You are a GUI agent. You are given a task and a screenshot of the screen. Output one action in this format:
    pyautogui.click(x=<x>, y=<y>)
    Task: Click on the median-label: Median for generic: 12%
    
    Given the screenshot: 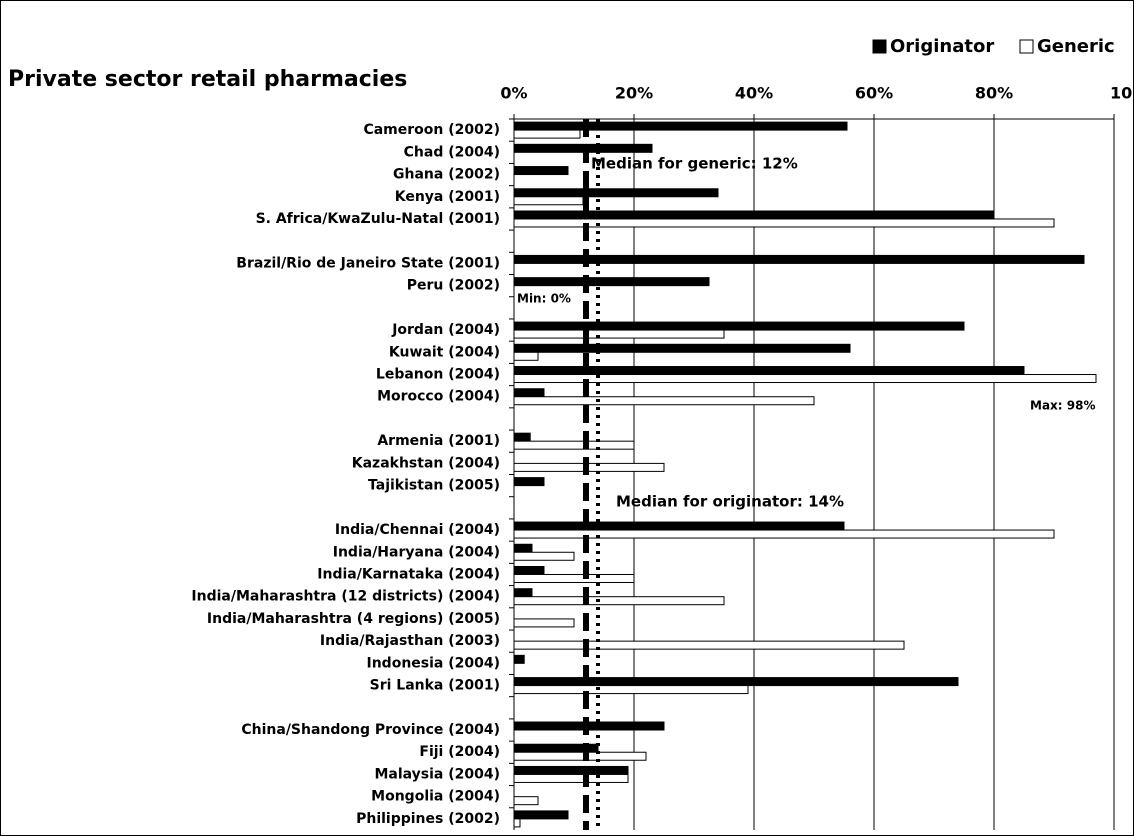 What is the action you would take?
    pyautogui.click(x=694, y=164)
    